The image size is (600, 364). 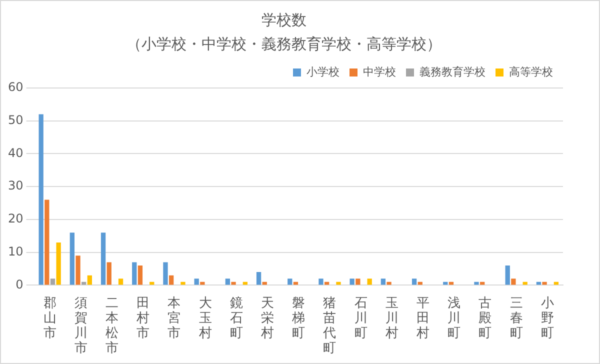 I want to click on y-tick-label: 50, so click(x=16, y=119).